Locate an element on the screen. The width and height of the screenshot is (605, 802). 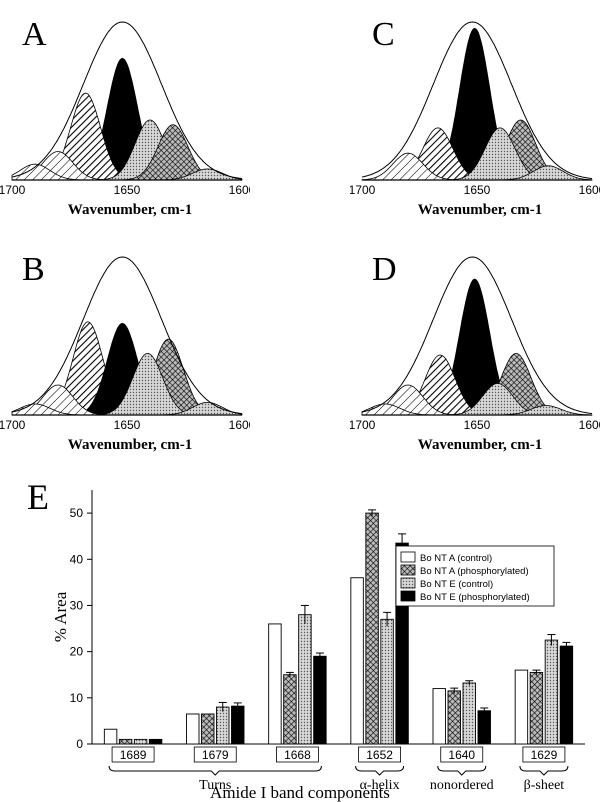
legend-label: Bo NT E (phosphorylated) is located at coordinates (475, 597).